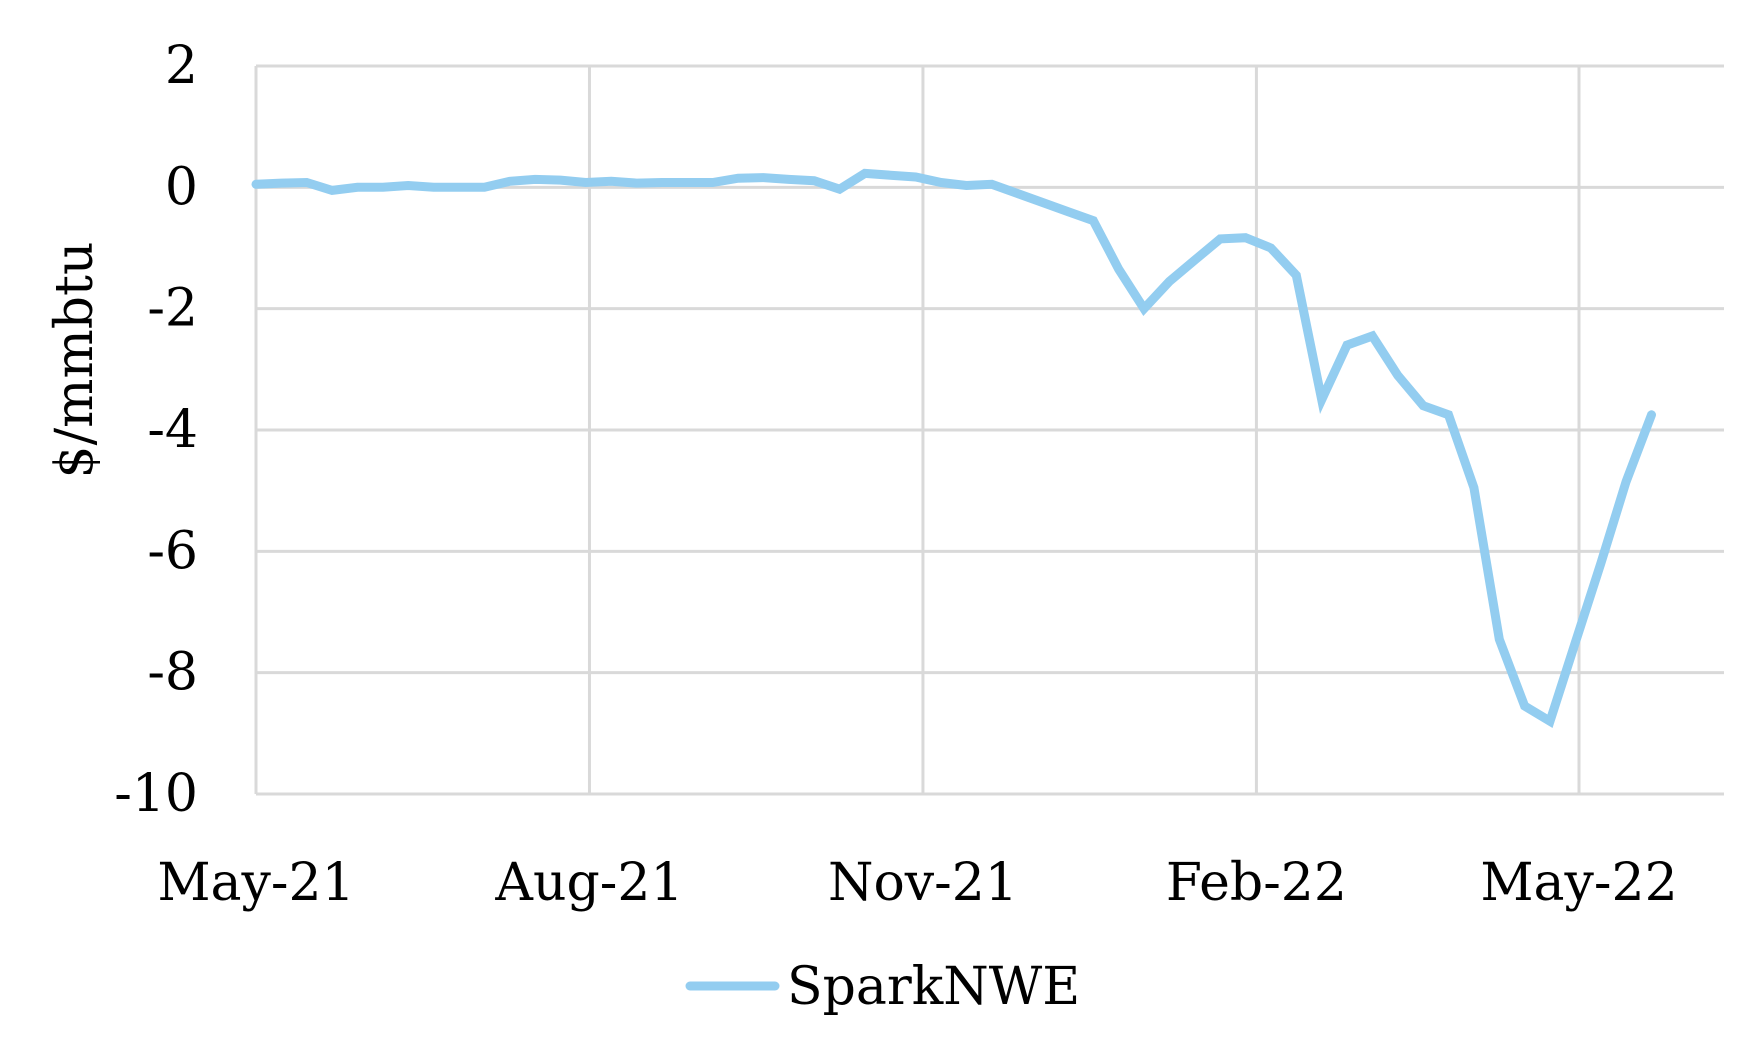  What do you see at coordinates (172, 309) in the screenshot?
I see `y-tick-label: -2` at bounding box center [172, 309].